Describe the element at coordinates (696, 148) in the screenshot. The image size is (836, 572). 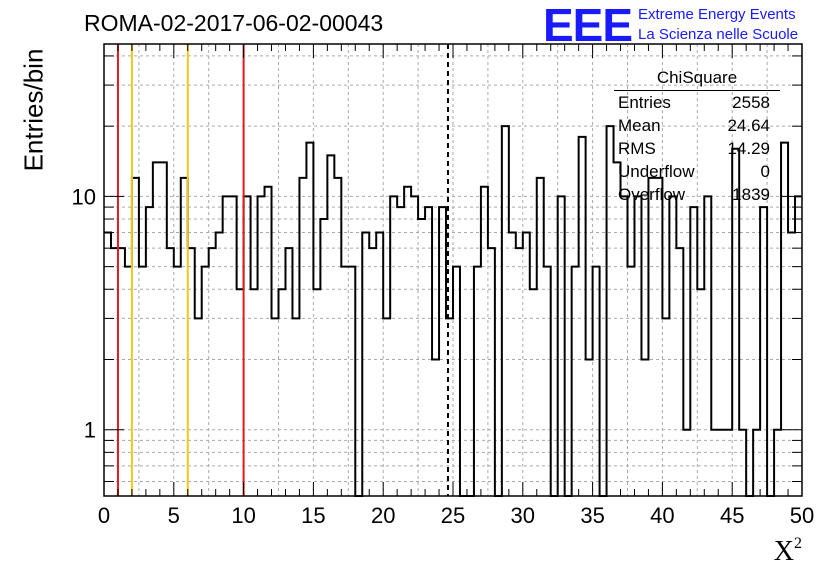
I see `stats-row-rms: RMS 14.29` at that location.